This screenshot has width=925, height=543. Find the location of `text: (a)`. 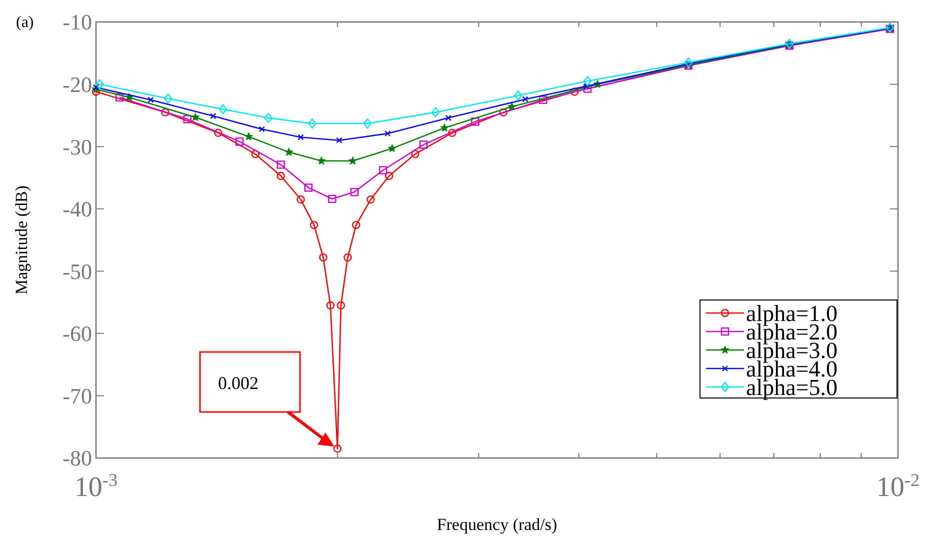

text: (a) is located at coordinates (25, 22).